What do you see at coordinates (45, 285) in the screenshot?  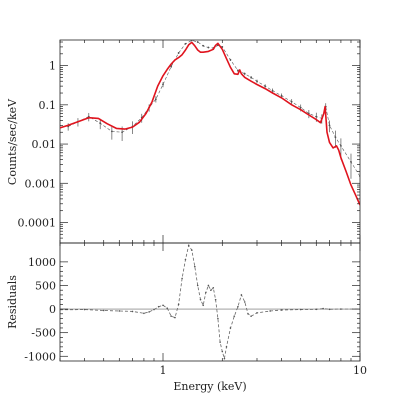 I see `residuals-y-tick-label: 500` at bounding box center [45, 285].